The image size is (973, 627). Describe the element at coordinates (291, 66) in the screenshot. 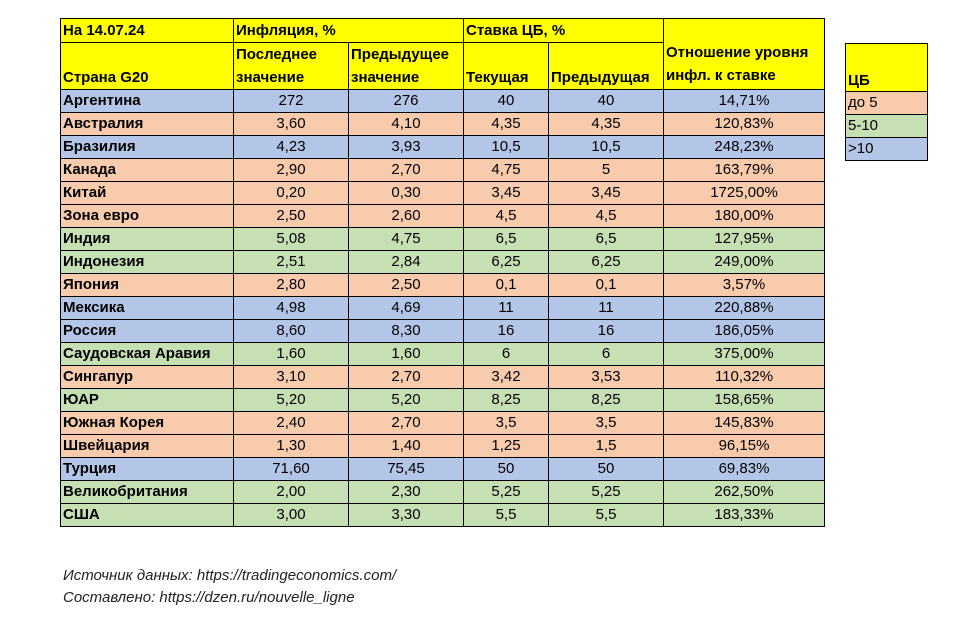

I see `last-value-header: Последнее значение` at that location.